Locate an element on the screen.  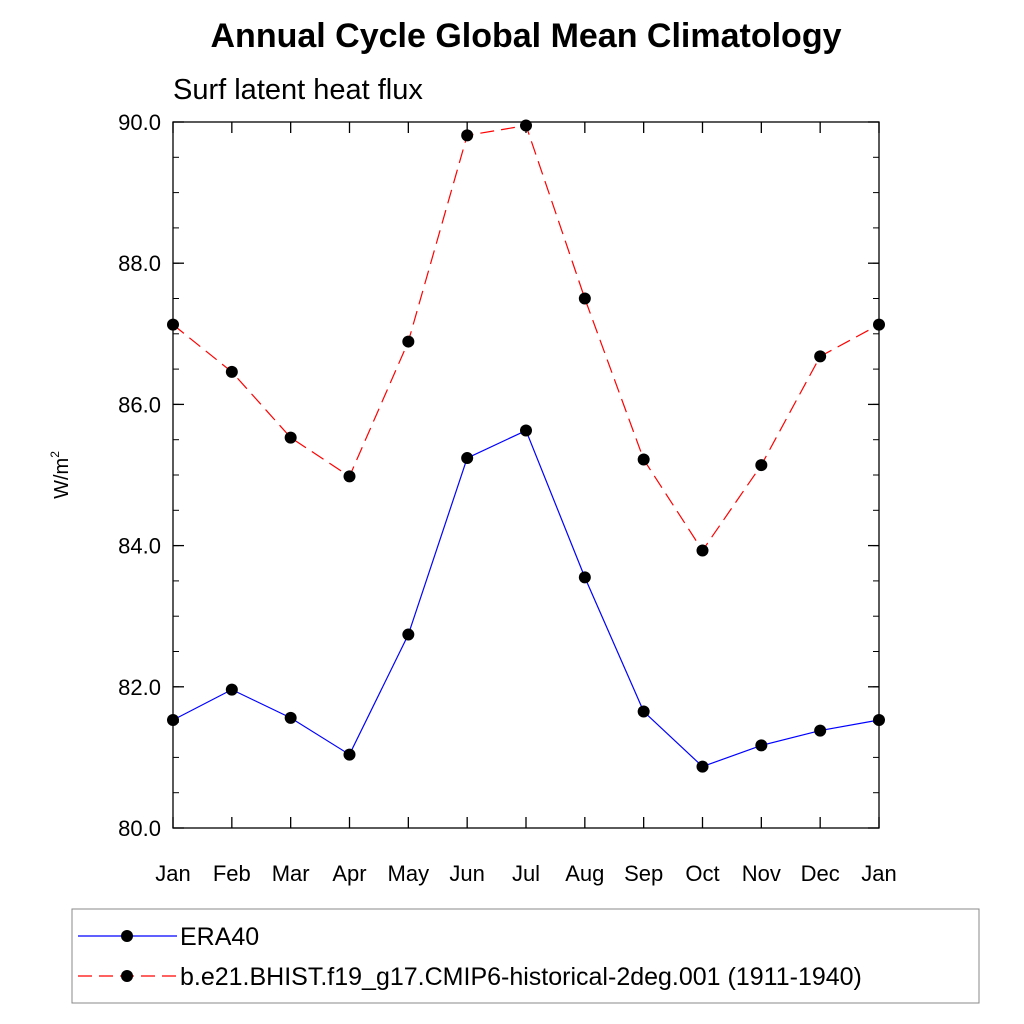
y-tick-label: 80.0 is located at coordinates (139, 828).